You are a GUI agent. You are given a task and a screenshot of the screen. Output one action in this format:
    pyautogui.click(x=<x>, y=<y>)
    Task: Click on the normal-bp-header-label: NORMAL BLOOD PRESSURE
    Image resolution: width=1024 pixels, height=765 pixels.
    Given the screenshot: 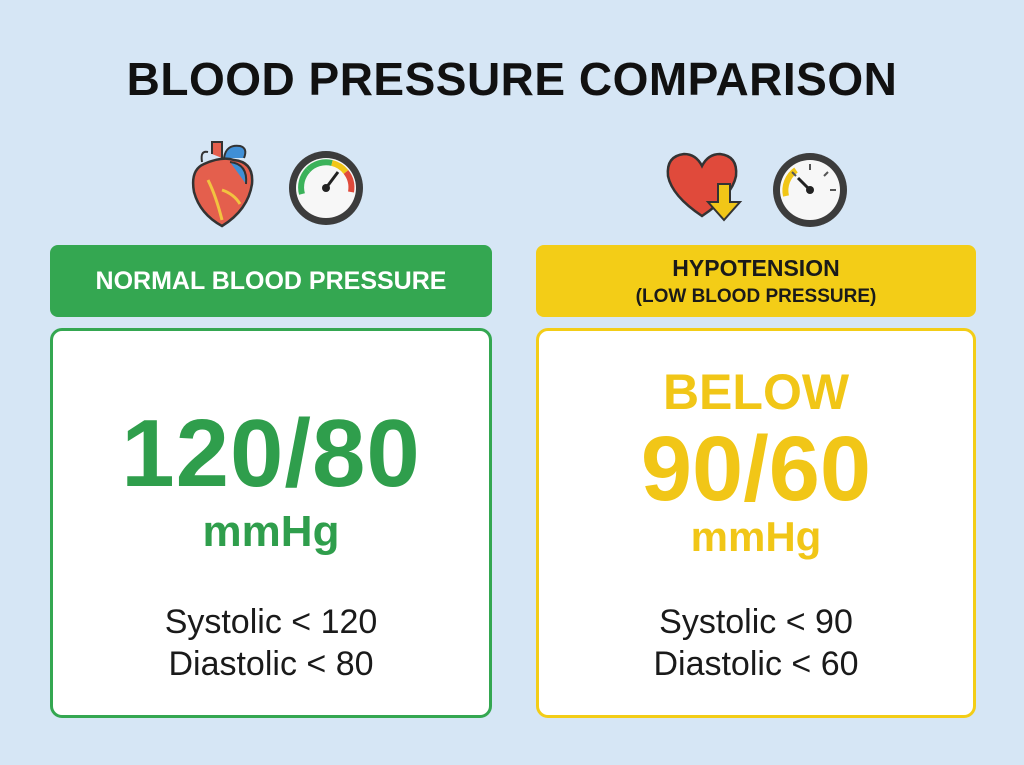 What is the action you would take?
    pyautogui.click(x=271, y=280)
    